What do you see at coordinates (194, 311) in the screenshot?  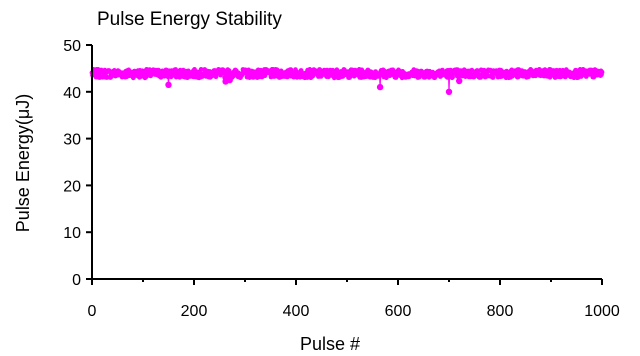 I see `x-tick-label: 200` at bounding box center [194, 311].